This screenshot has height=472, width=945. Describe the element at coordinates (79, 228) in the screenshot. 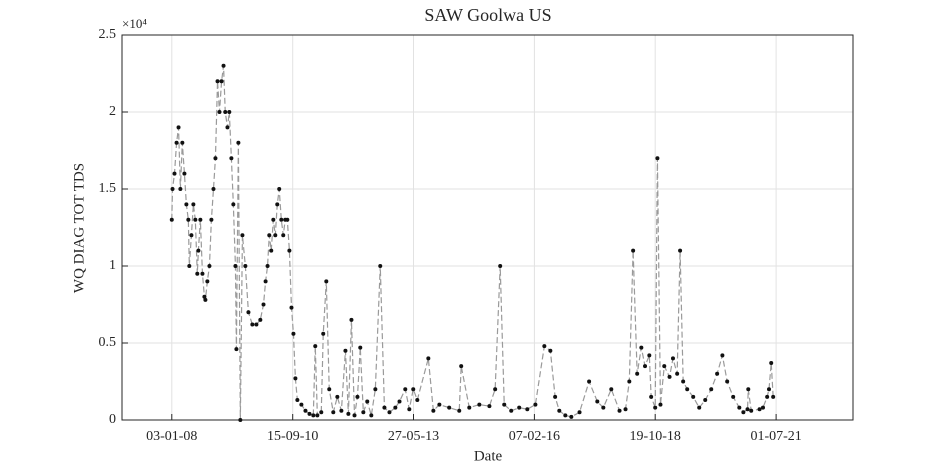

I see `y-axis-label: WQ DIAG TOT TDS` at that location.